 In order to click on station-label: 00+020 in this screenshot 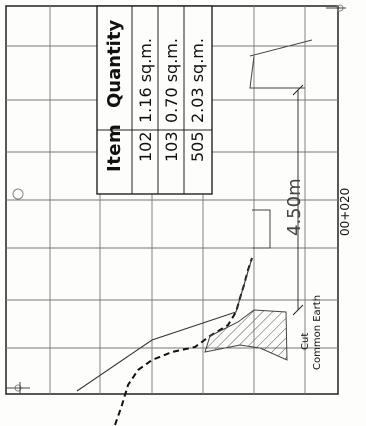, I will do `click(345, 211)`.